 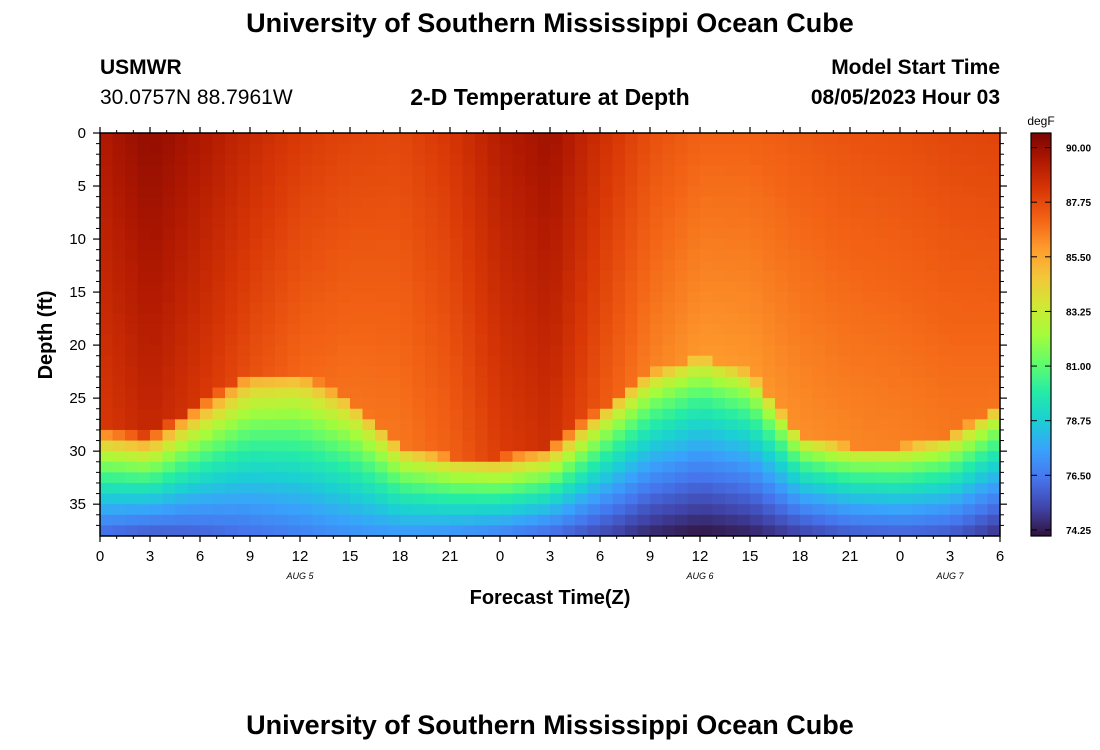 I want to click on station-id: USMWR, so click(x=141, y=67).